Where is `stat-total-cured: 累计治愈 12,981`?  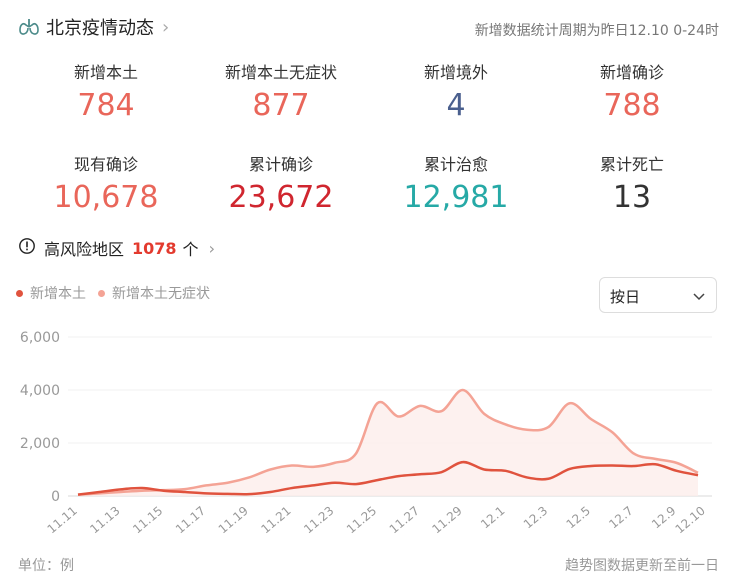
stat-total-cured: 累计治愈 12,981 is located at coordinates (456, 186).